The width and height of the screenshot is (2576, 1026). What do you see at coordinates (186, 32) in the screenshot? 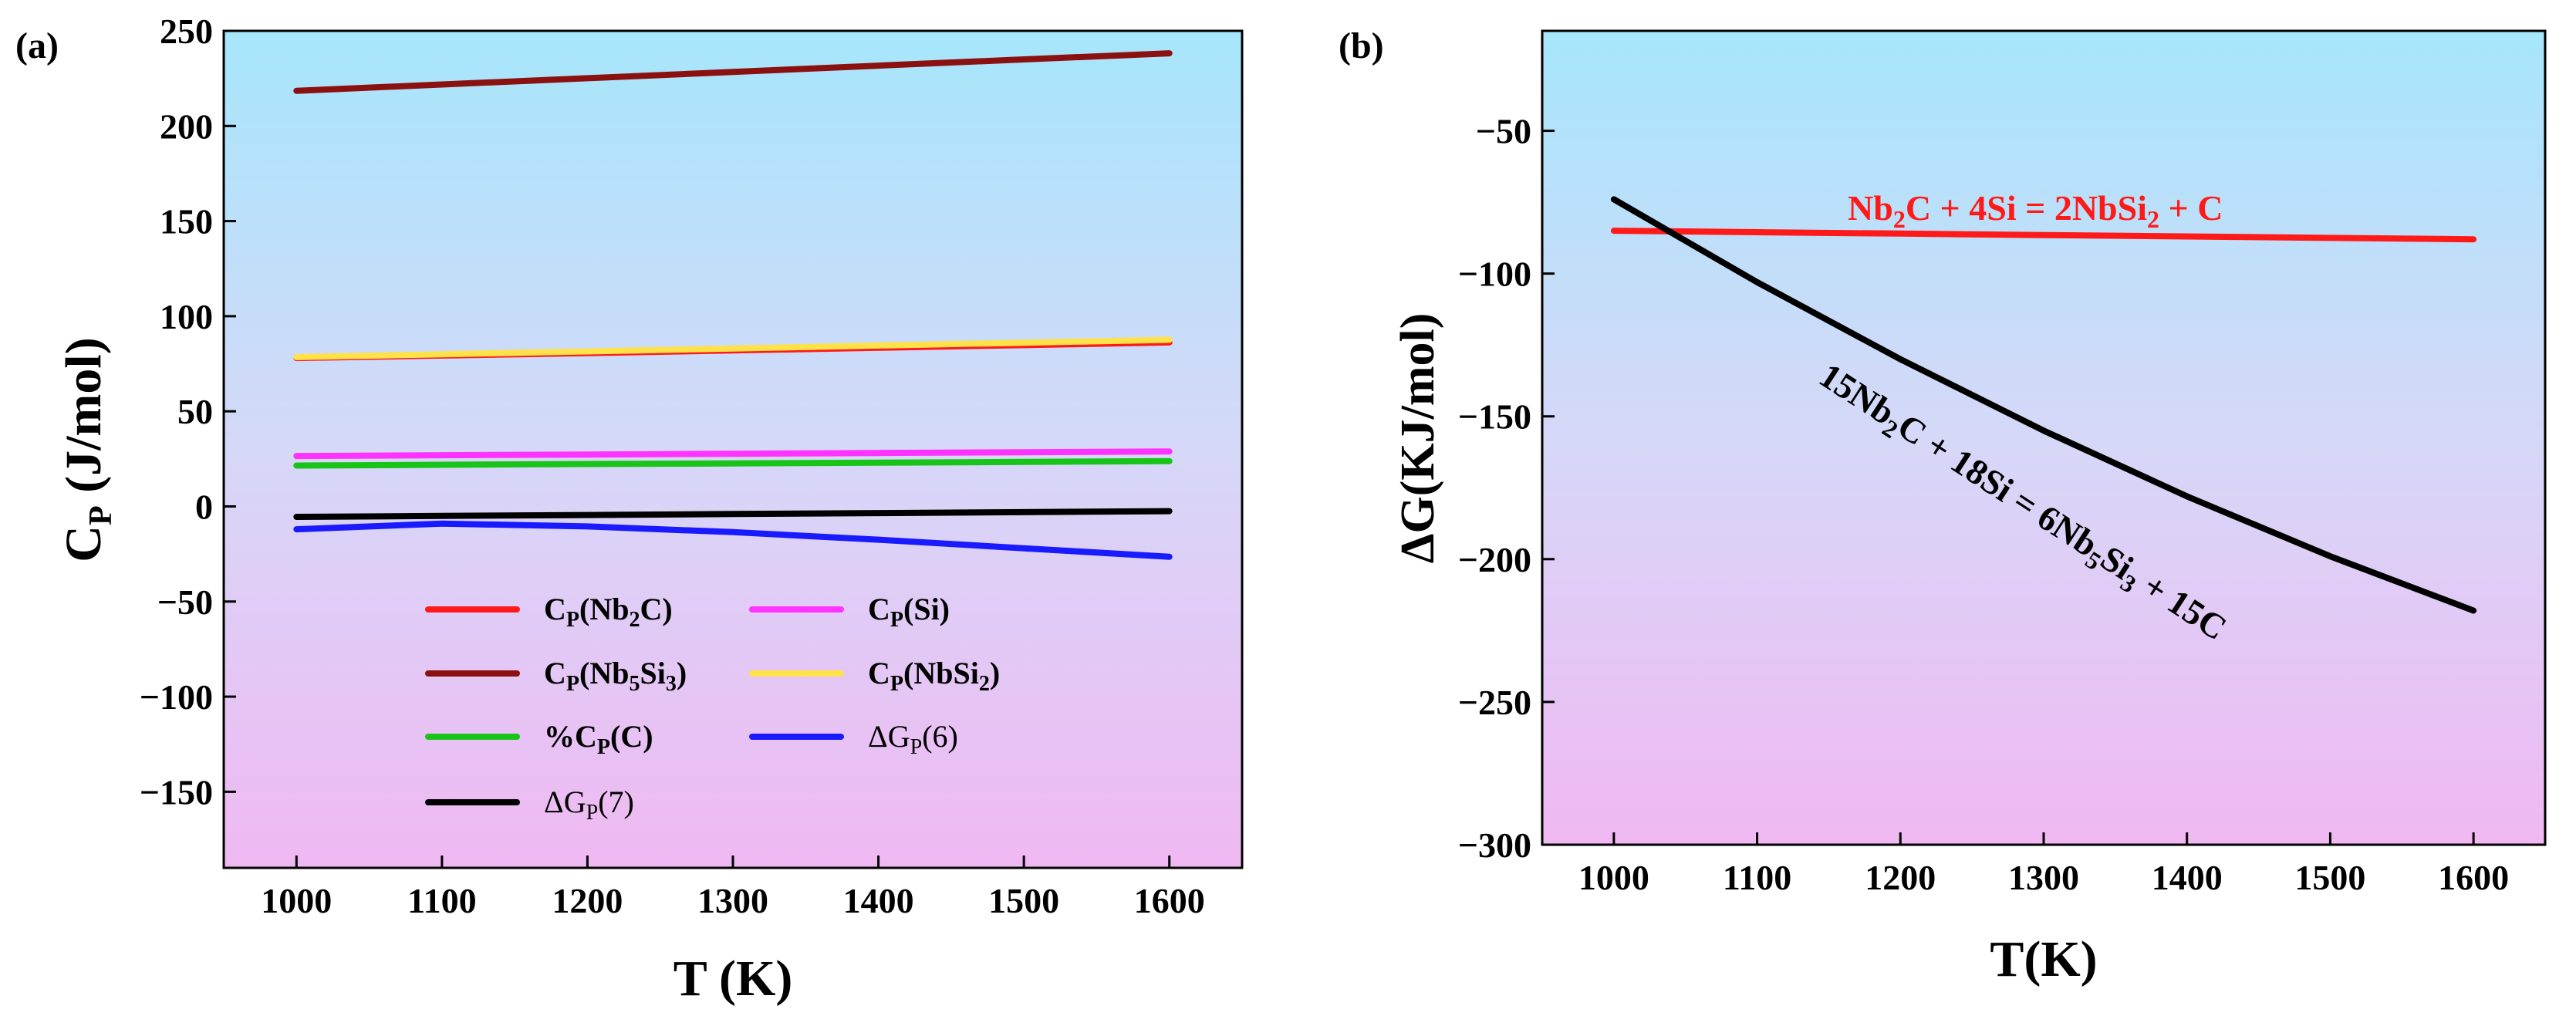
I see `panel-a-y-tick-label: 250` at bounding box center [186, 32].